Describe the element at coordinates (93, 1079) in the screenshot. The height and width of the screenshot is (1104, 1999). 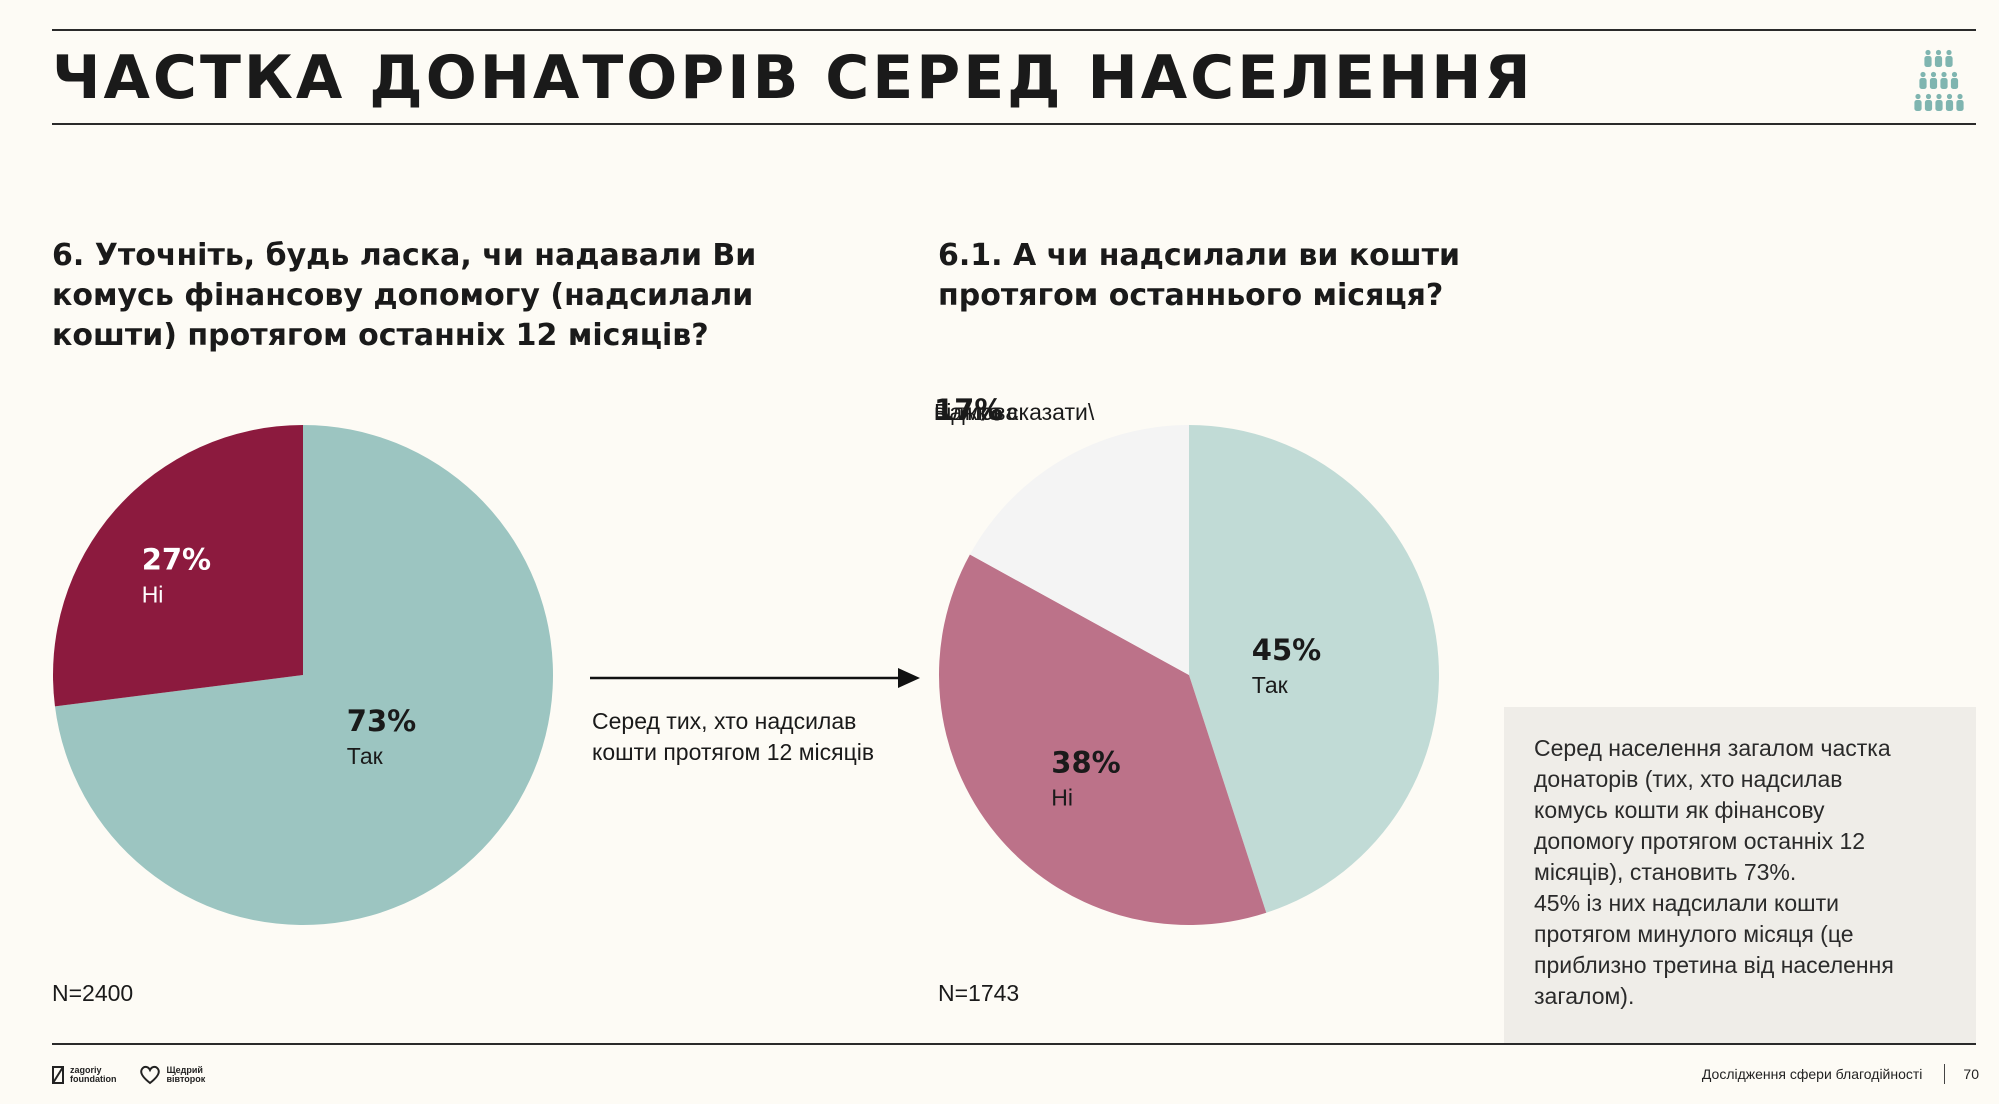
I see `logo-text: foundation` at that location.